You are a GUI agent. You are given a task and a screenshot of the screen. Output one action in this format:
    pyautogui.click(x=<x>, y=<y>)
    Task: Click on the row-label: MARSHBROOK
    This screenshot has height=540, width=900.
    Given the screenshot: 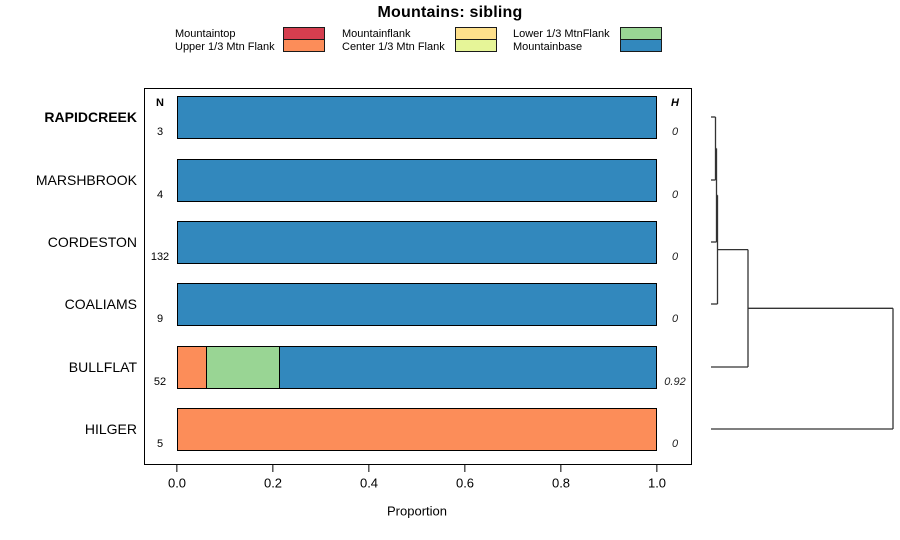 What is the action you would take?
    pyautogui.click(x=86, y=180)
    